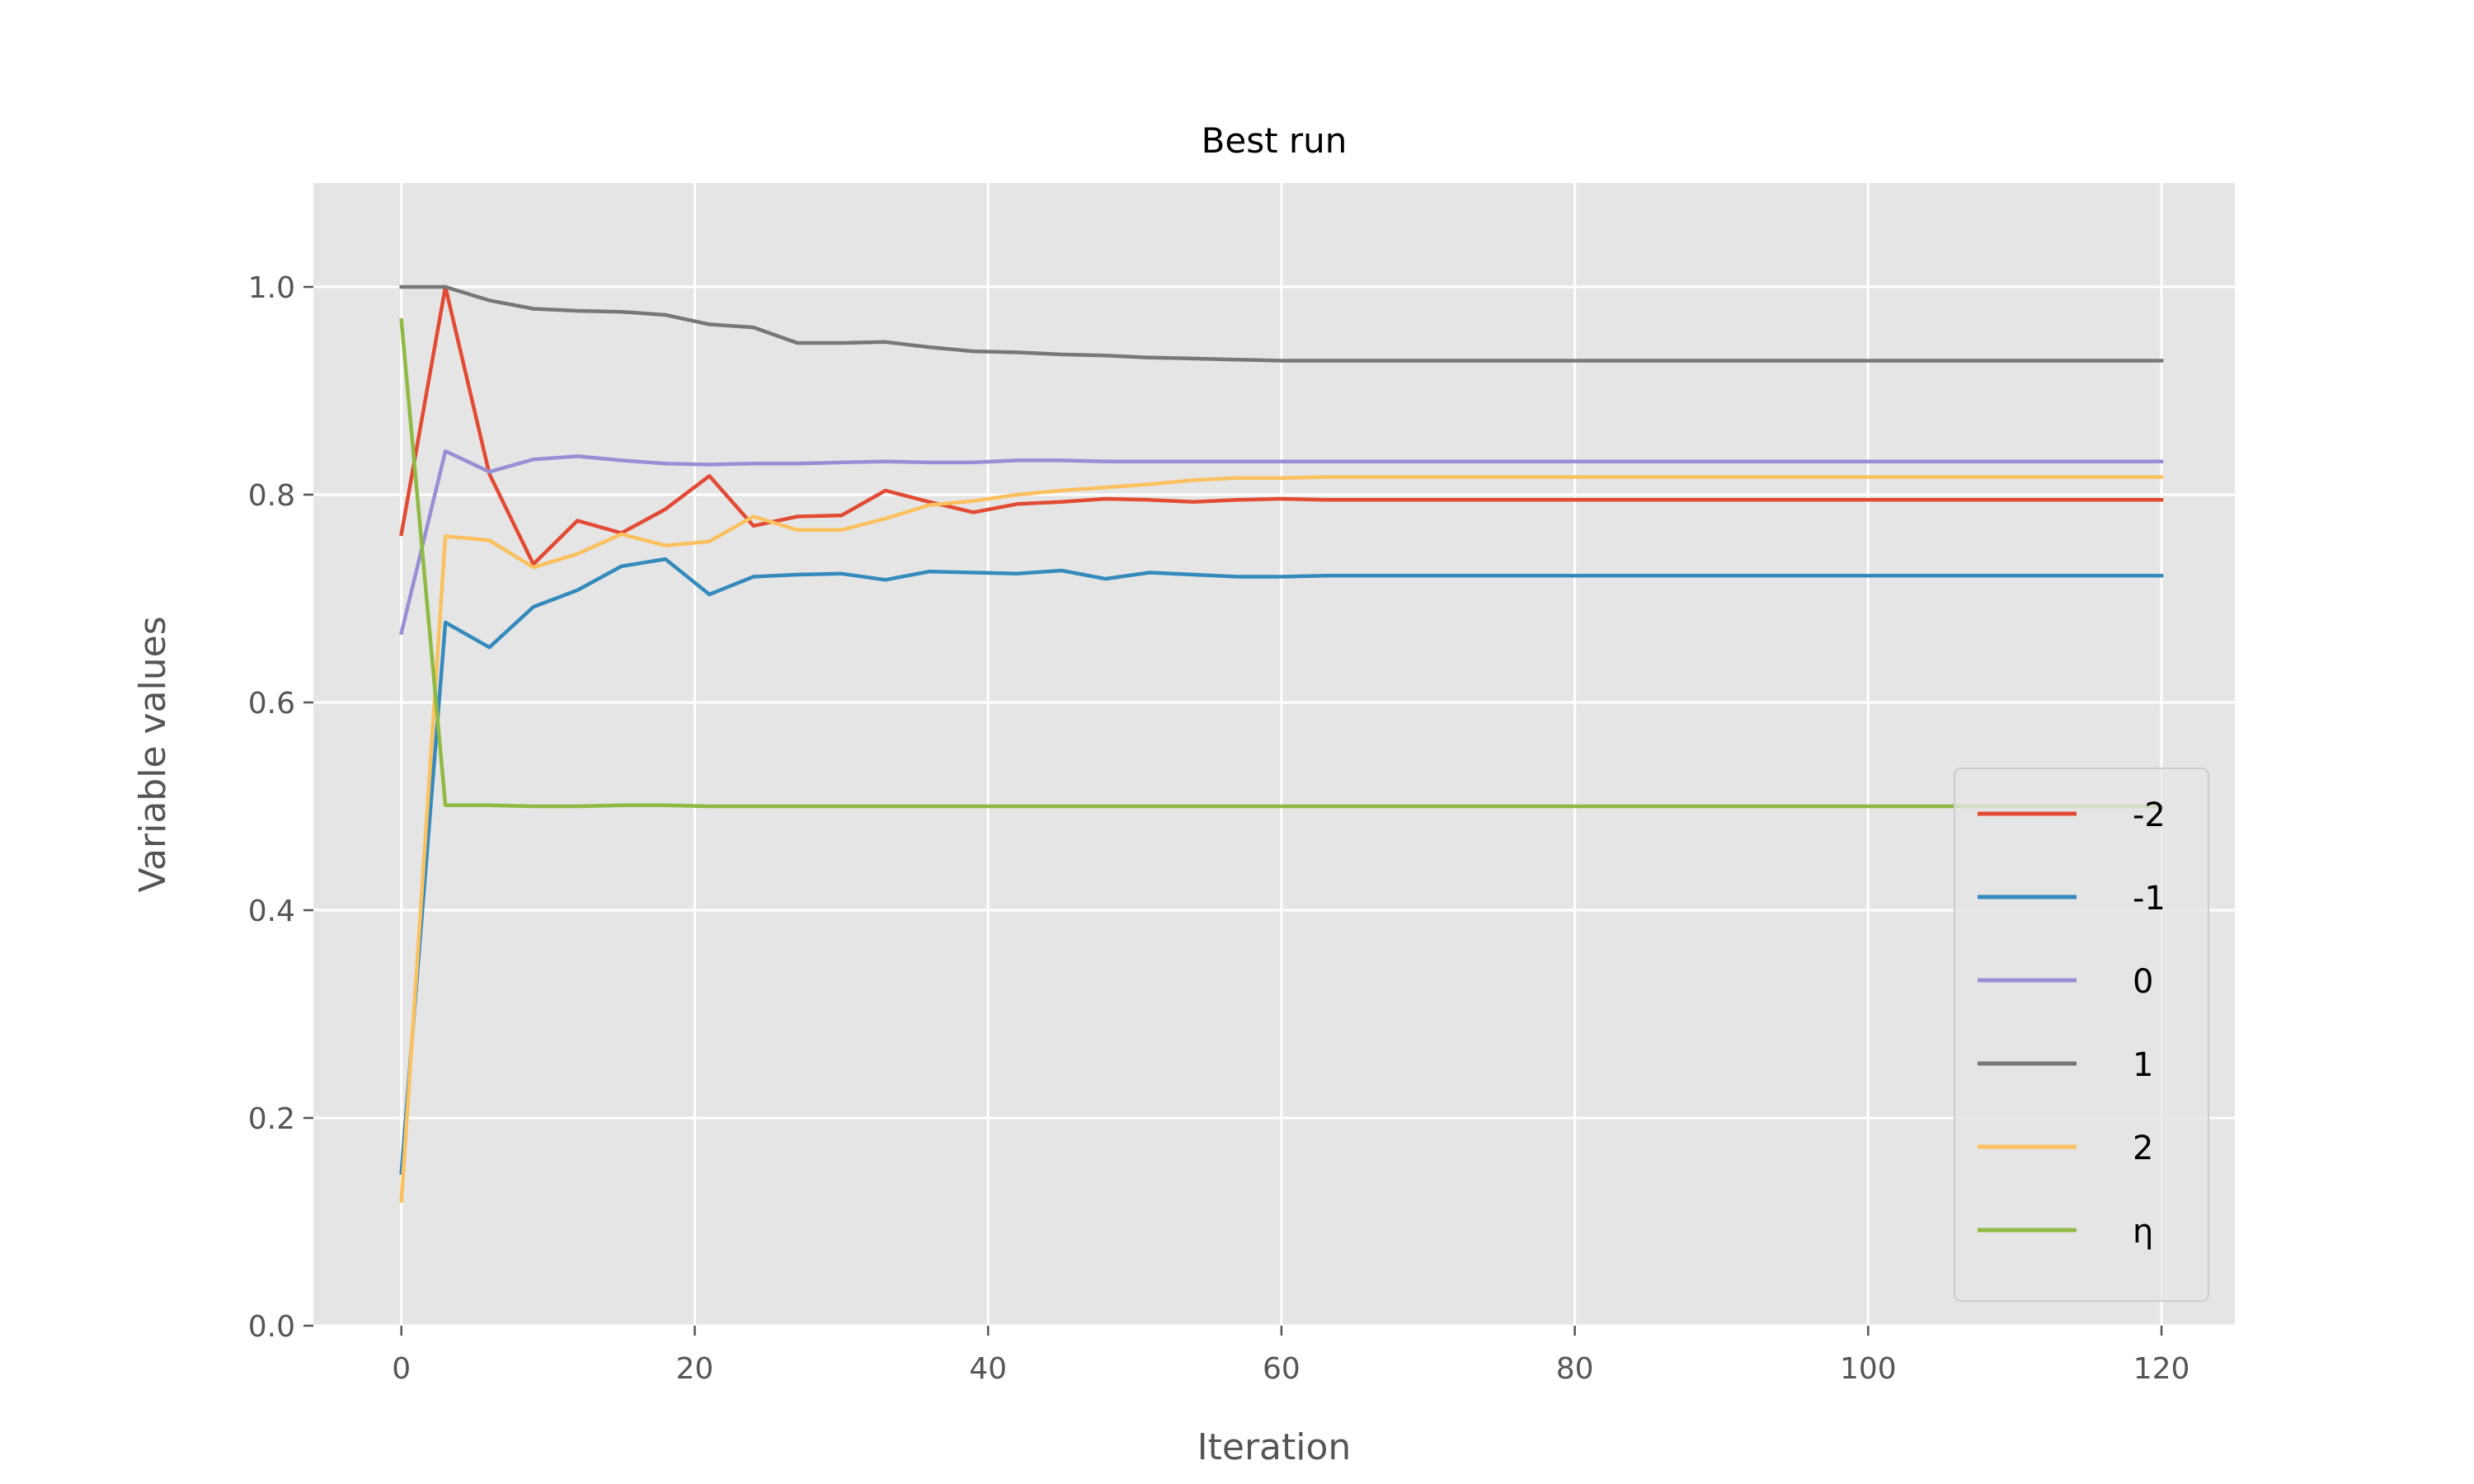 Image resolution: width=2474 pixels, height=1484 pixels. Describe the element at coordinates (2143, 982) in the screenshot. I see `legend-label: 0` at that location.